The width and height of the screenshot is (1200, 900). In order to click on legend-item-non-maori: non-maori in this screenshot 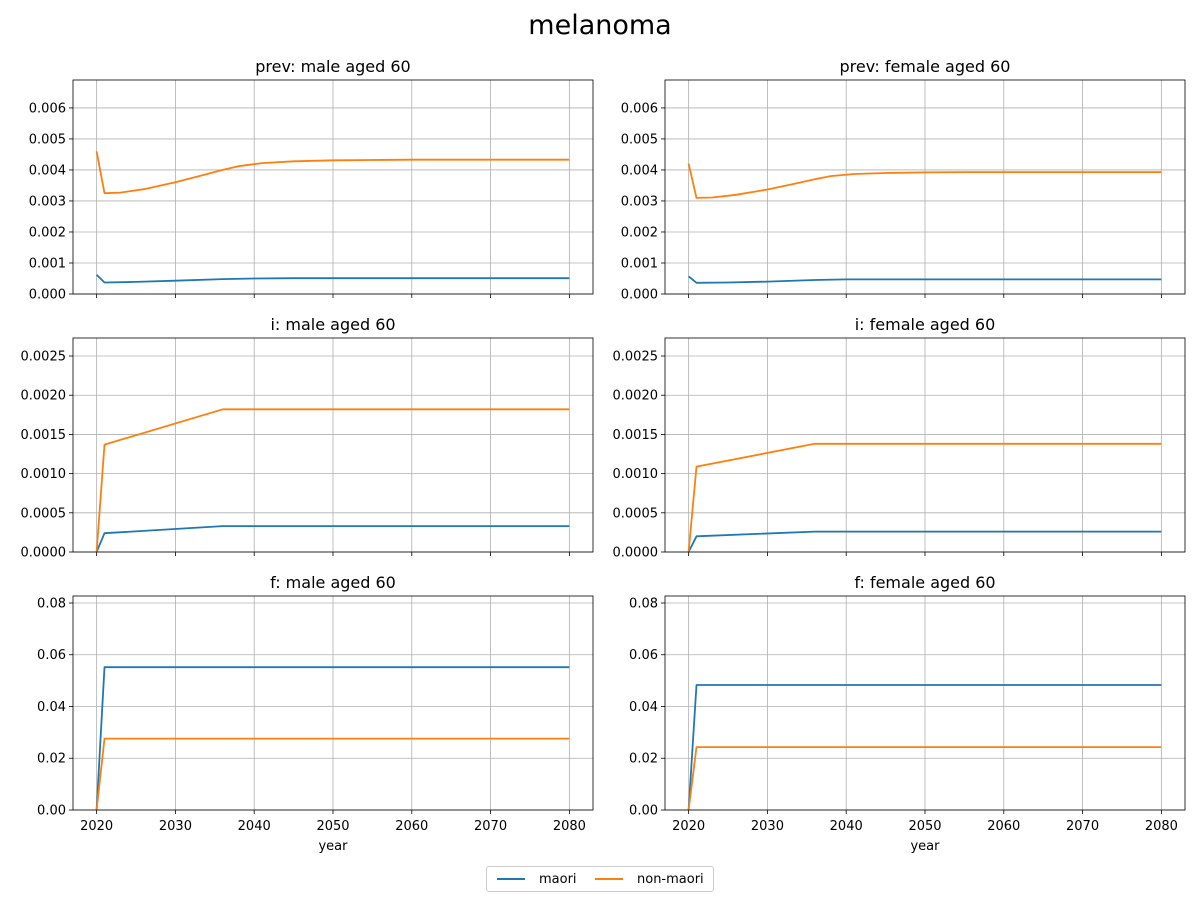, I will do `click(649, 879)`.